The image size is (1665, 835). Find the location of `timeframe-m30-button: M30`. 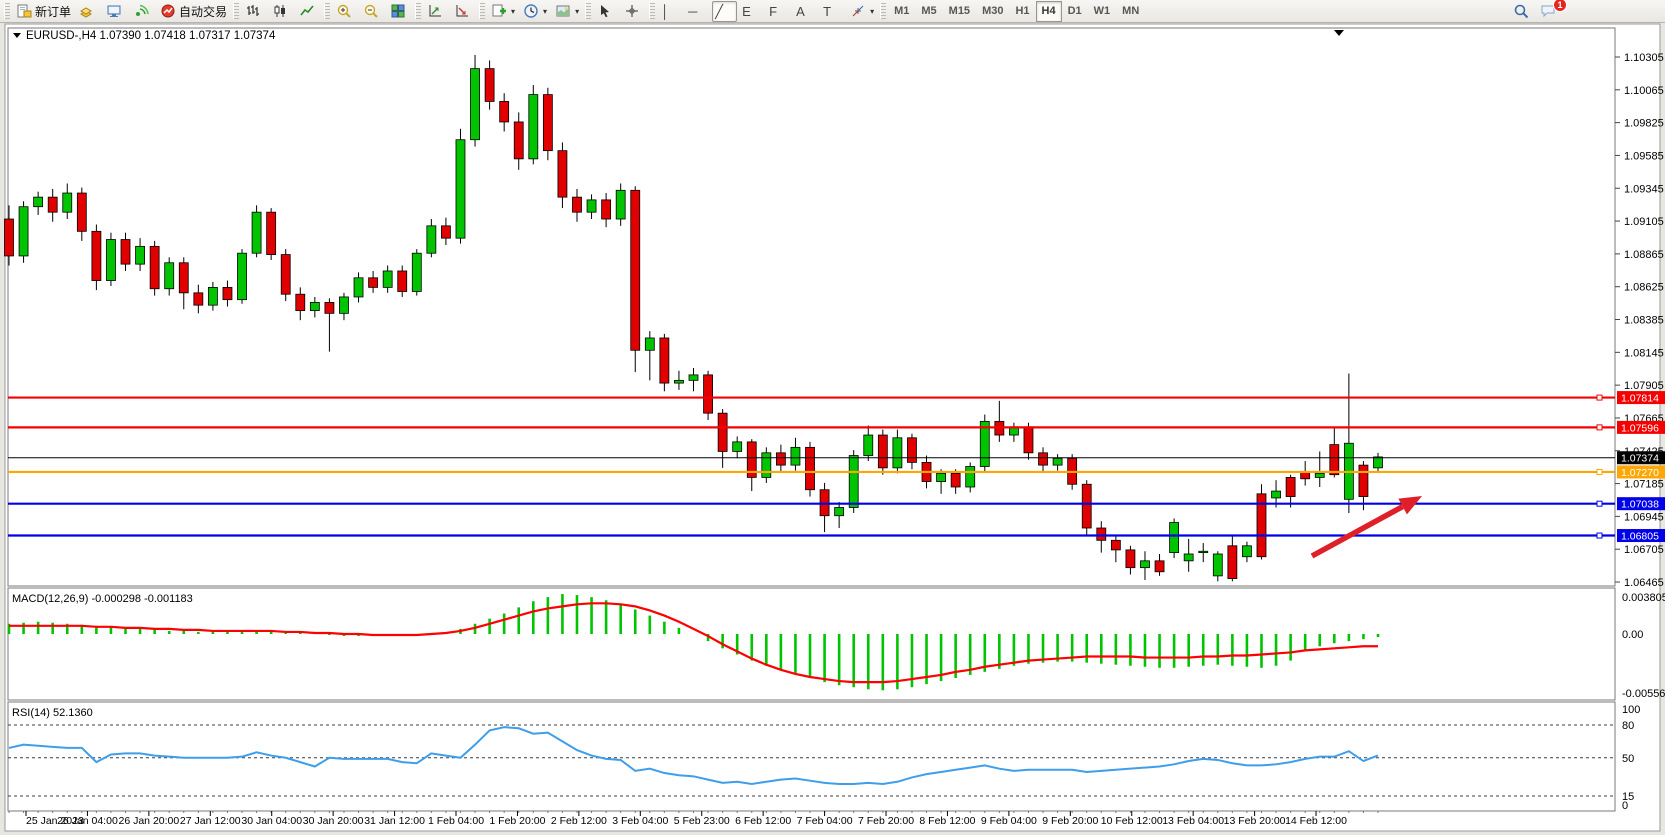

timeframe-m30-button: M30 is located at coordinates (993, 10).